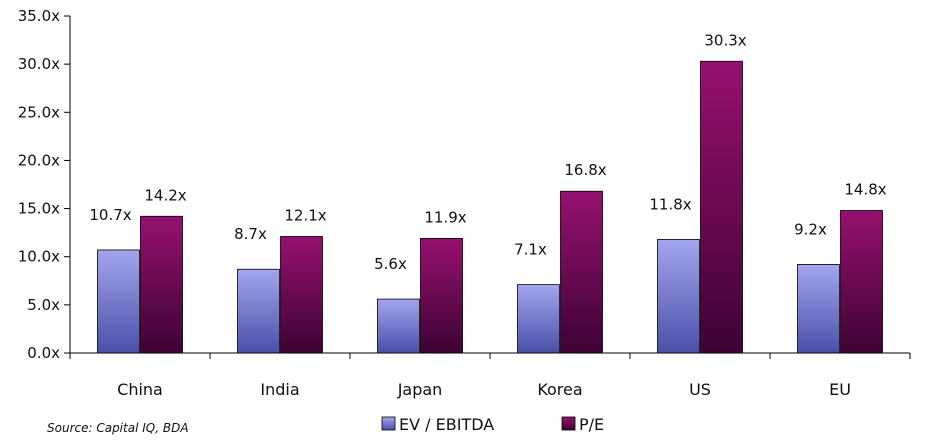 The width and height of the screenshot is (926, 441). Describe the element at coordinates (725, 40) in the screenshot. I see `data-label-pe: 30.3x` at that location.